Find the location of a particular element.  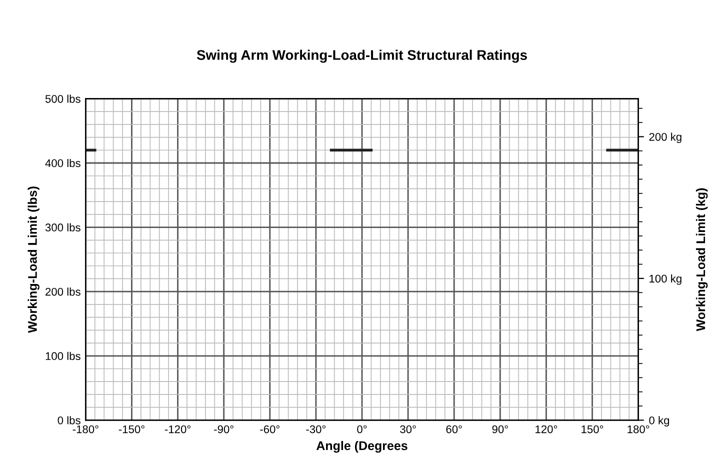

x-tick-label: -90° is located at coordinates (224, 429).